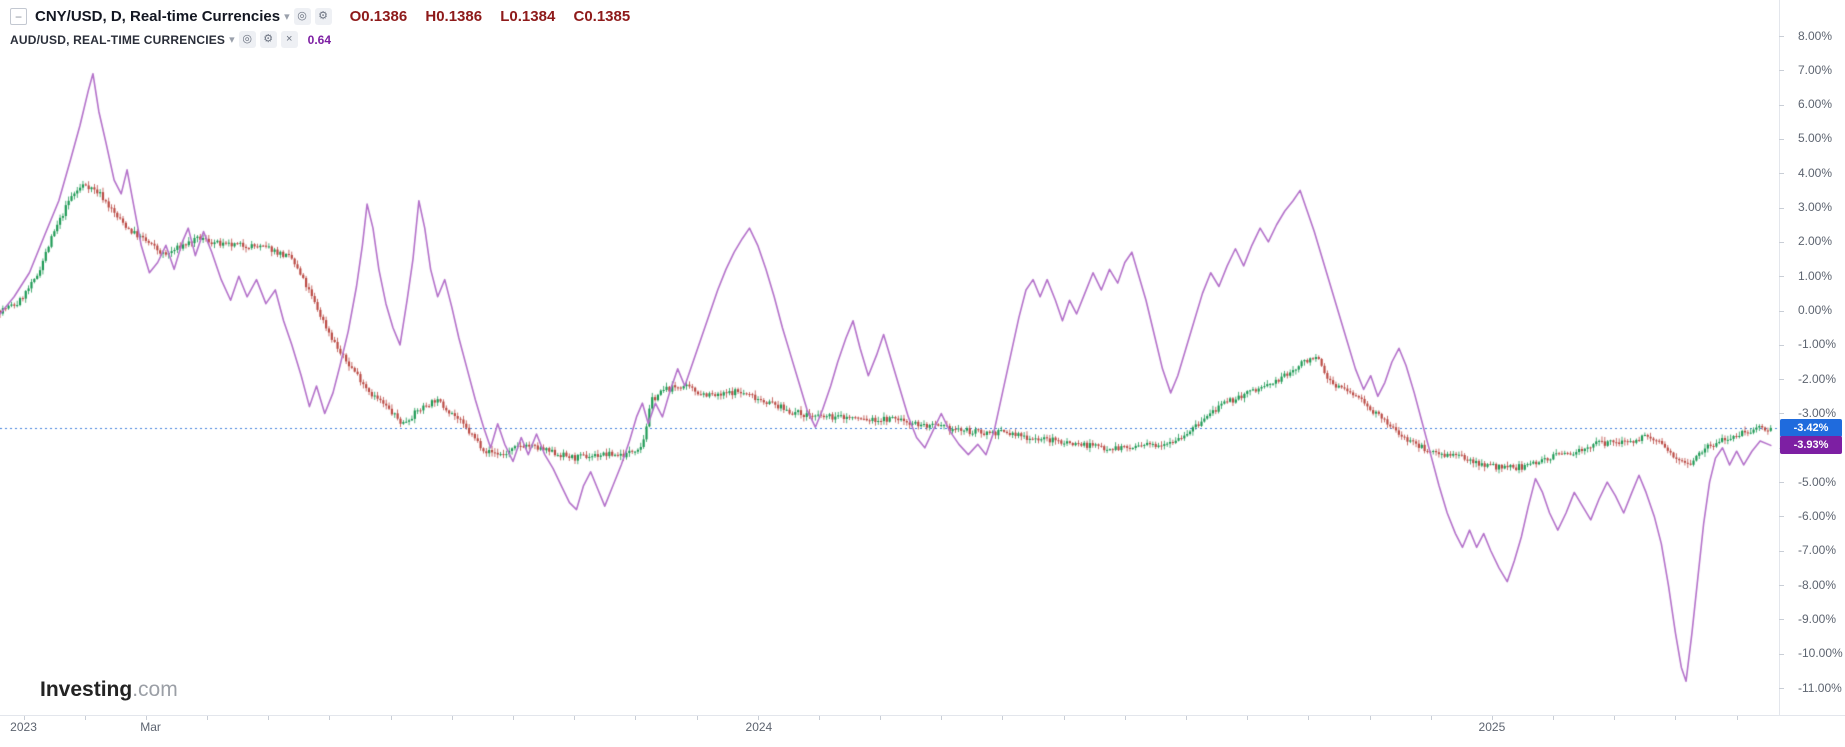 The width and height of the screenshot is (1845, 747). Describe the element at coordinates (759, 727) in the screenshot. I see `time-axis-label: 2024` at that location.